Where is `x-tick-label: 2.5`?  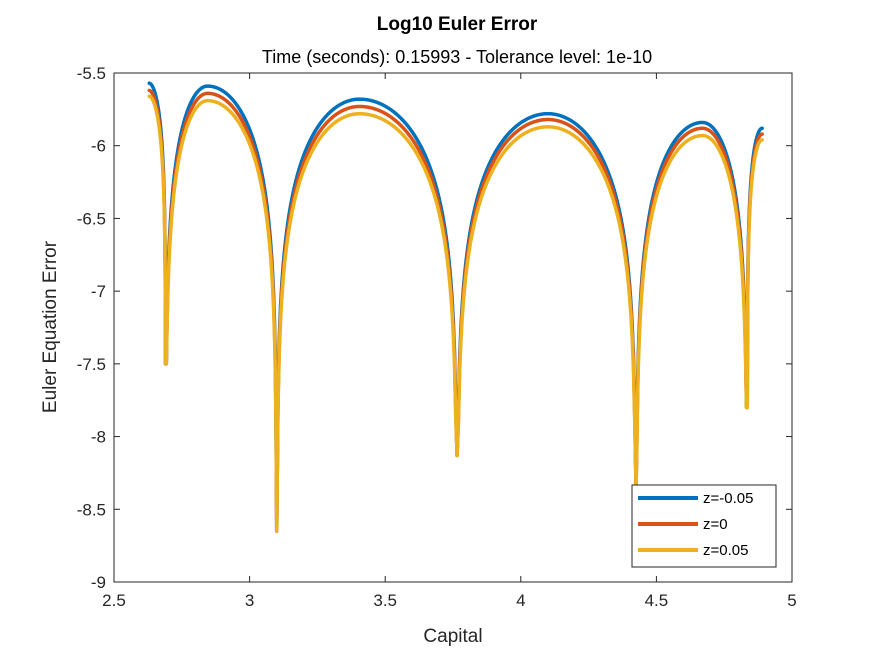 x-tick-label: 2.5 is located at coordinates (114, 600).